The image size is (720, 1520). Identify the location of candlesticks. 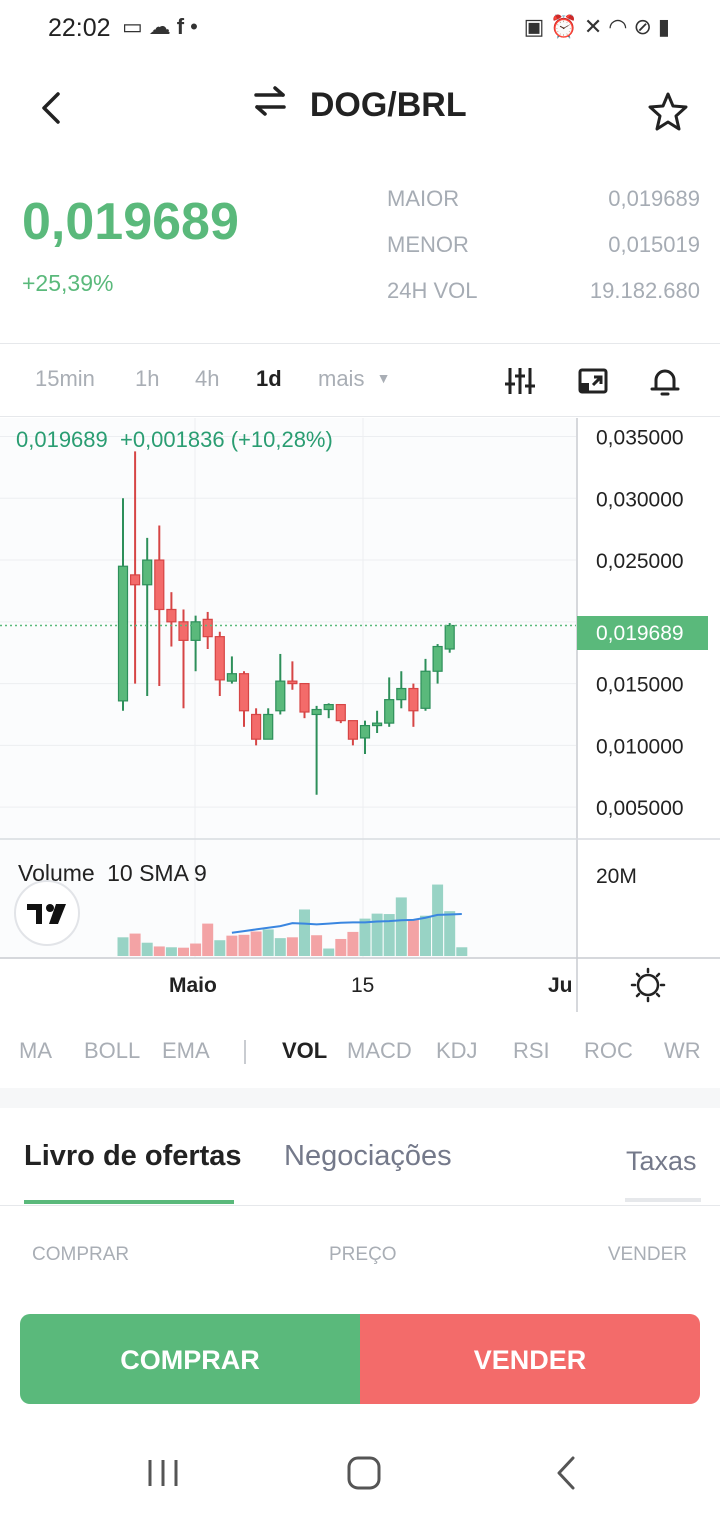
(286, 623).